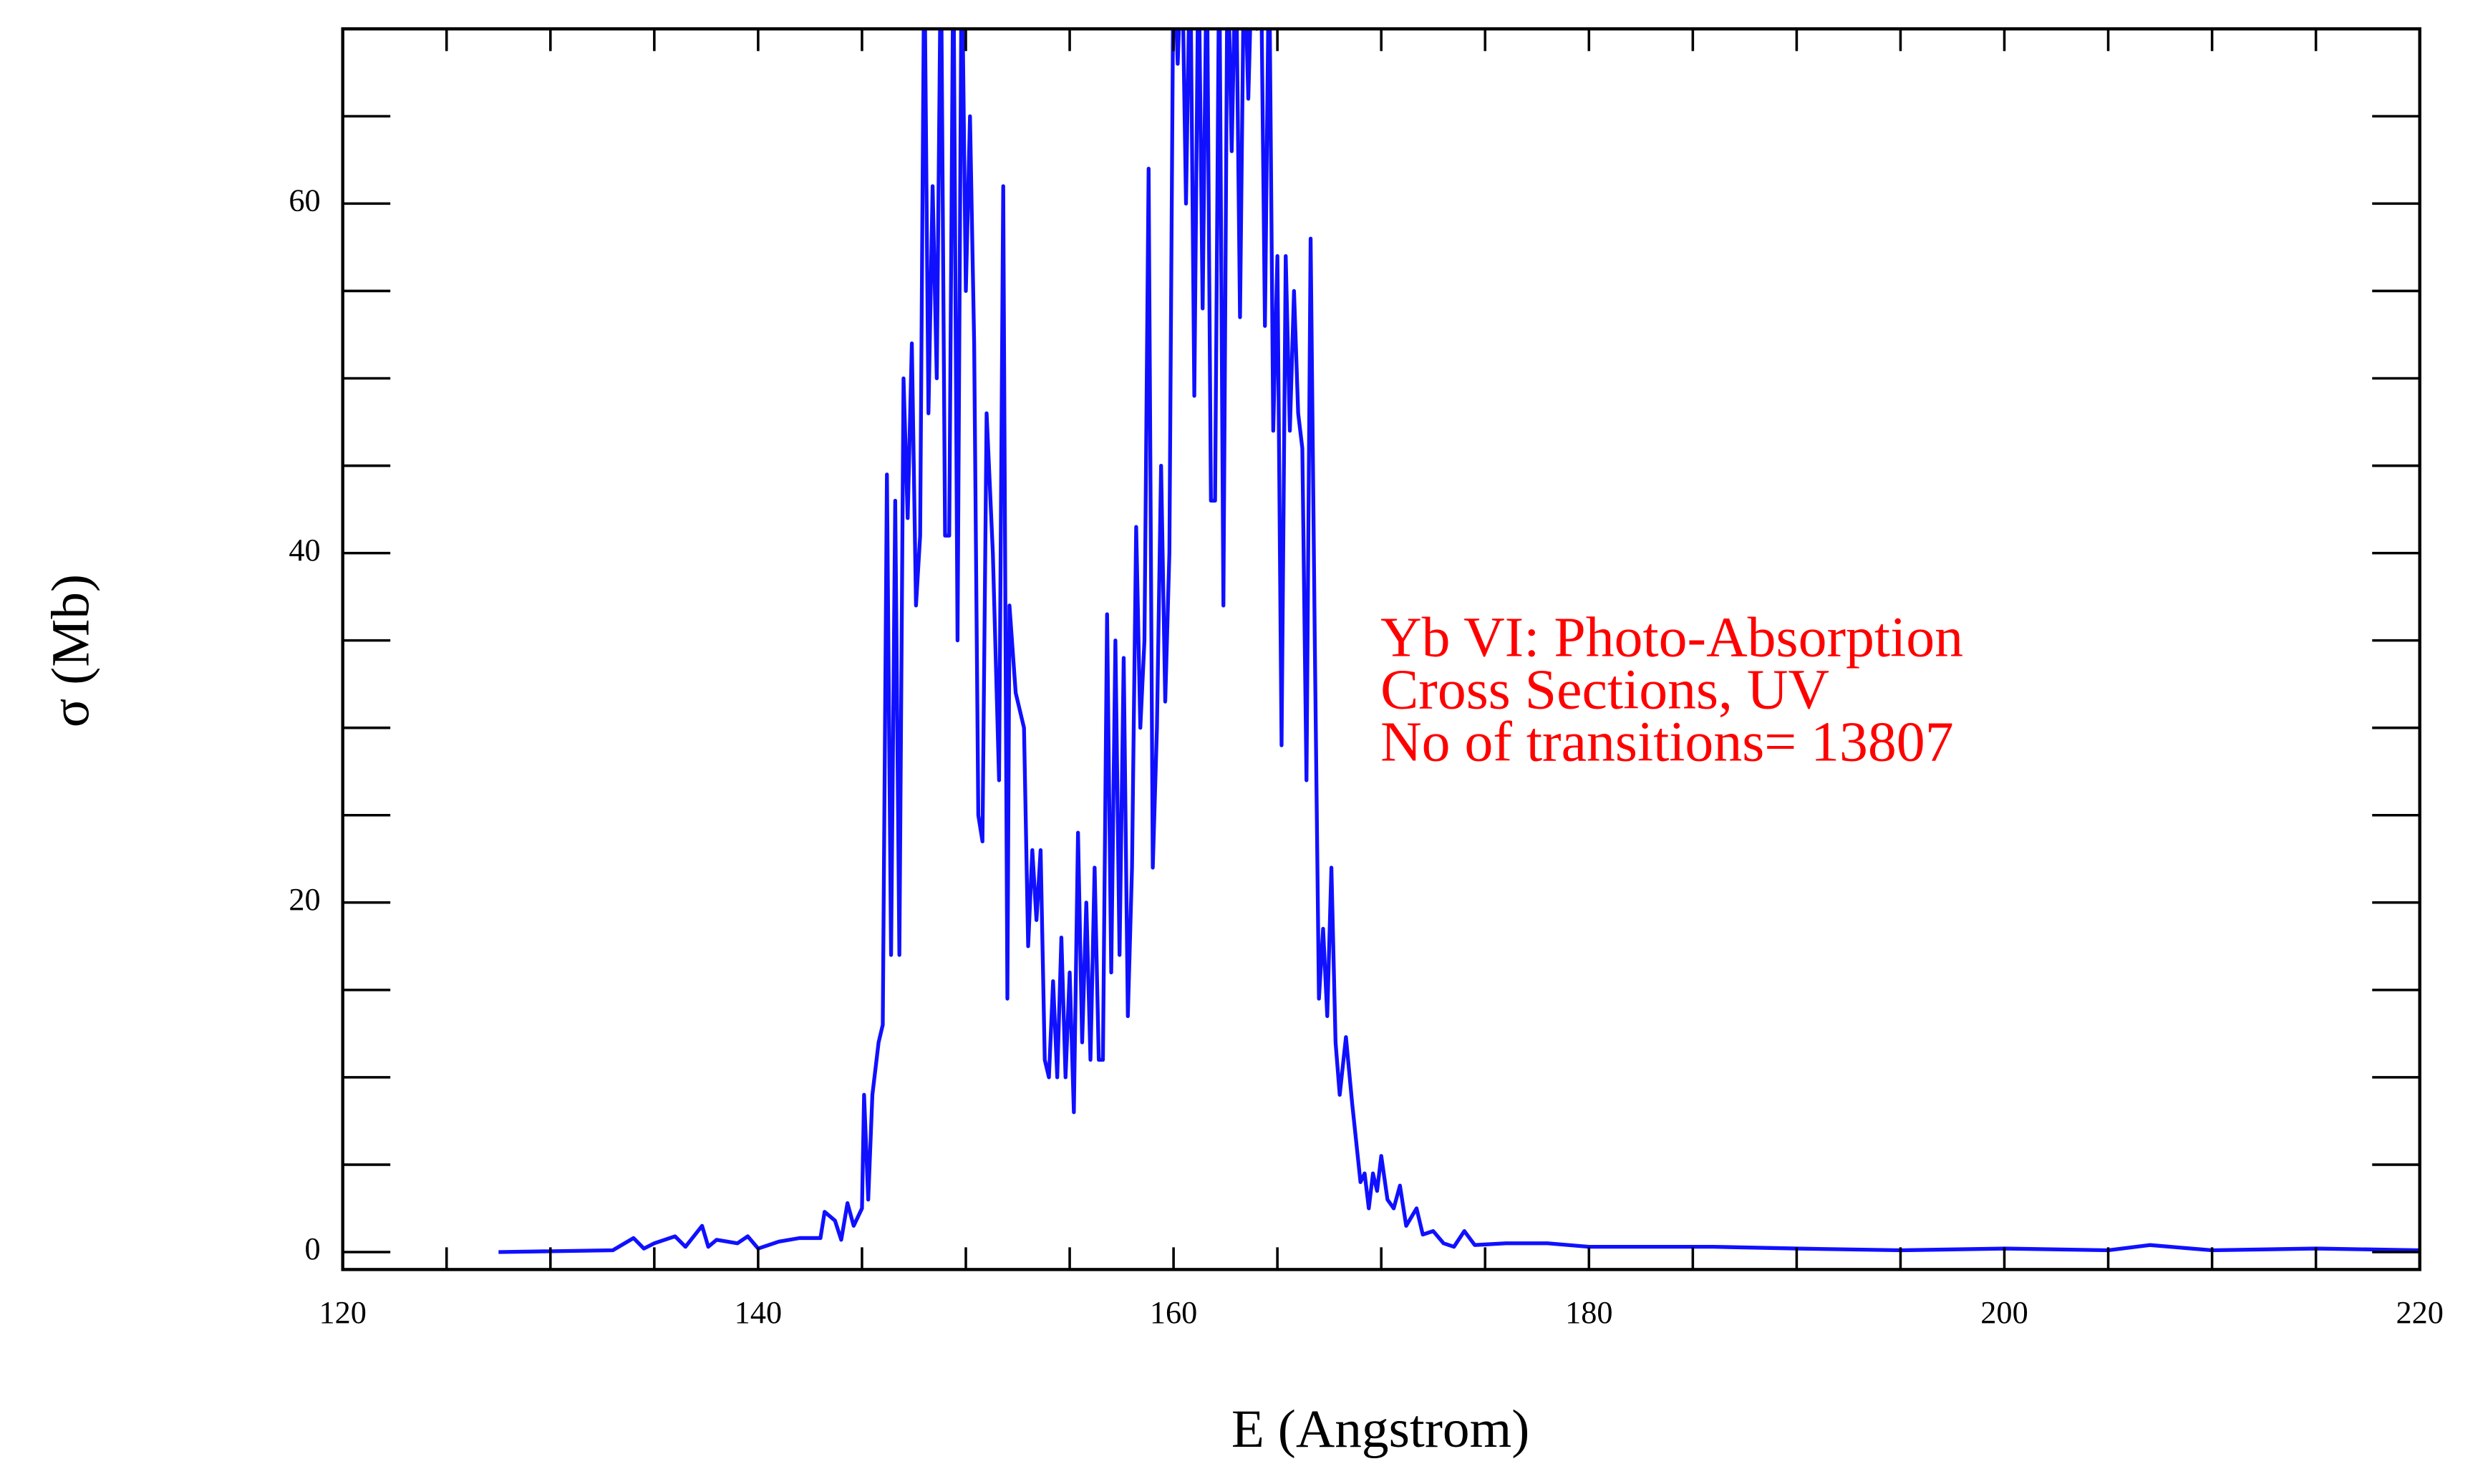 Image resolution: width=2488 pixels, height=1484 pixels. I want to click on annotation: Cross Sections, UV, so click(1604, 689).